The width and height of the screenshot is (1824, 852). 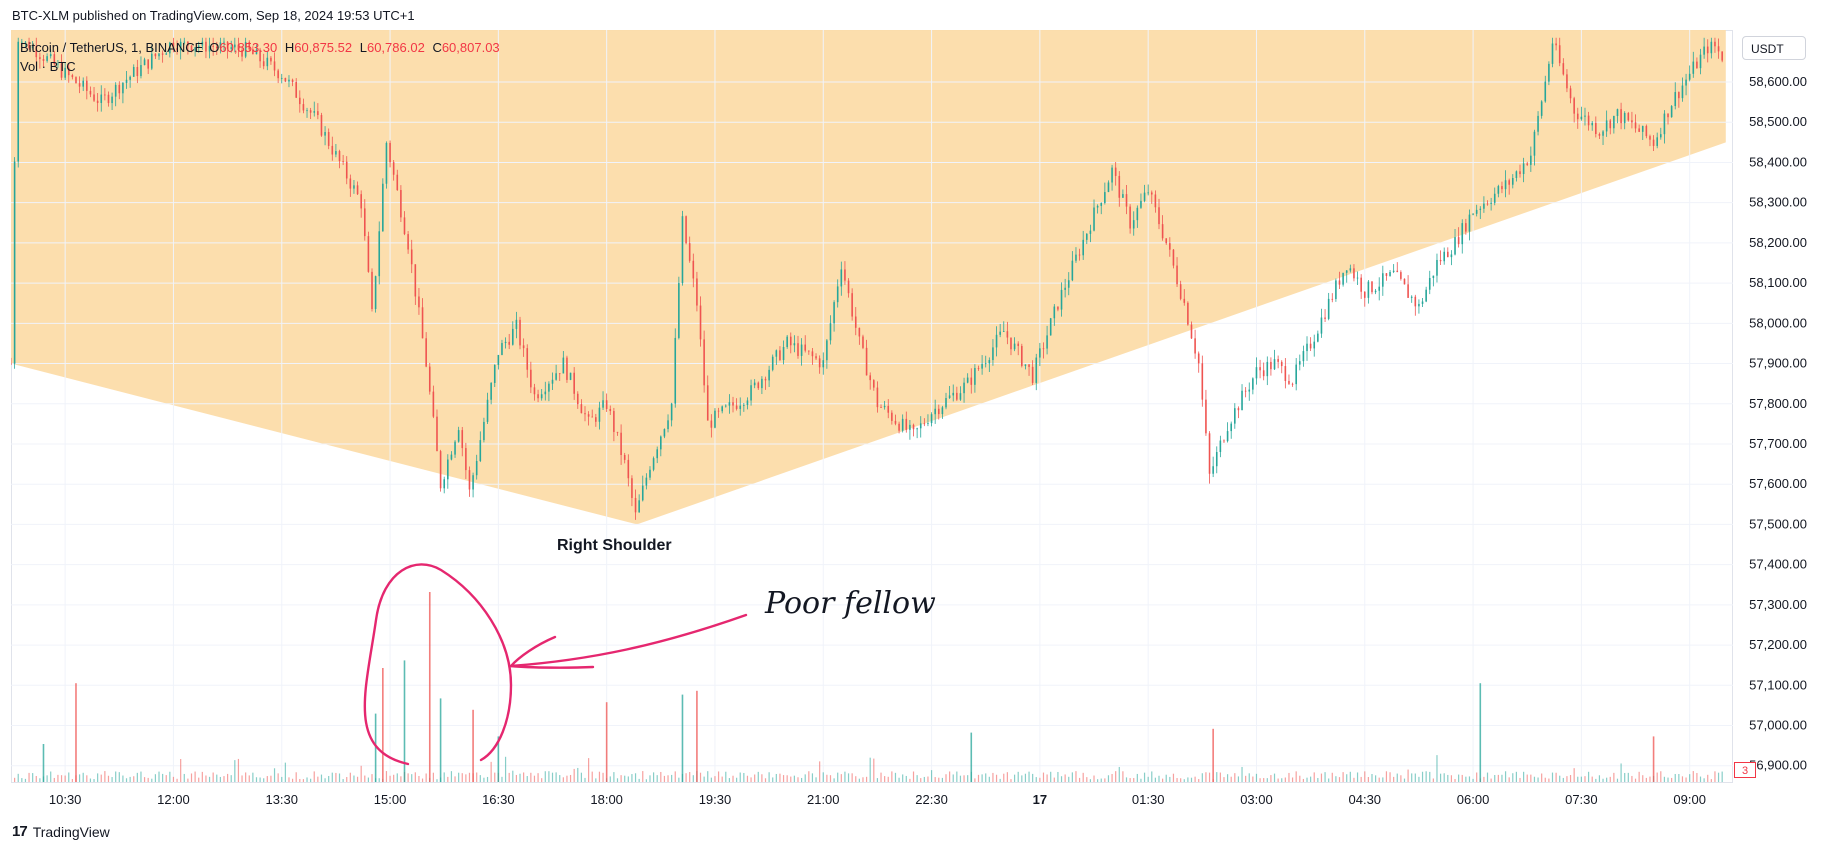 I want to click on tradingview-logo: 17 TradingView, so click(x=61, y=831).